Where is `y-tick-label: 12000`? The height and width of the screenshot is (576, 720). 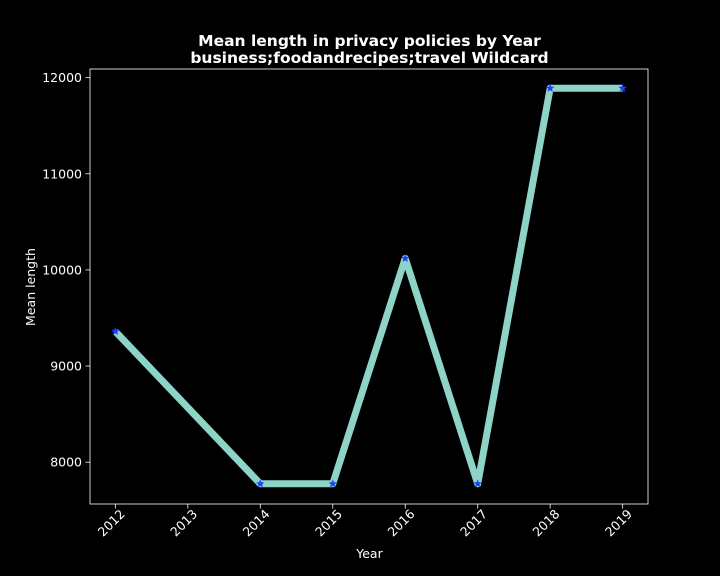 y-tick-label: 12000 is located at coordinates (62, 77).